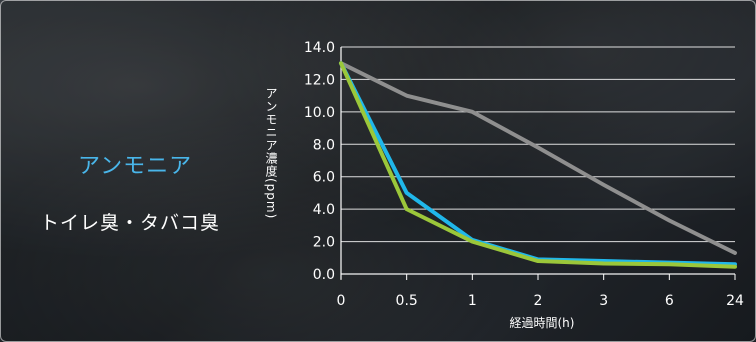 This screenshot has width=756, height=342. Describe the element at coordinates (603, 301) in the screenshot. I see `x-tick-label: 3` at that location.